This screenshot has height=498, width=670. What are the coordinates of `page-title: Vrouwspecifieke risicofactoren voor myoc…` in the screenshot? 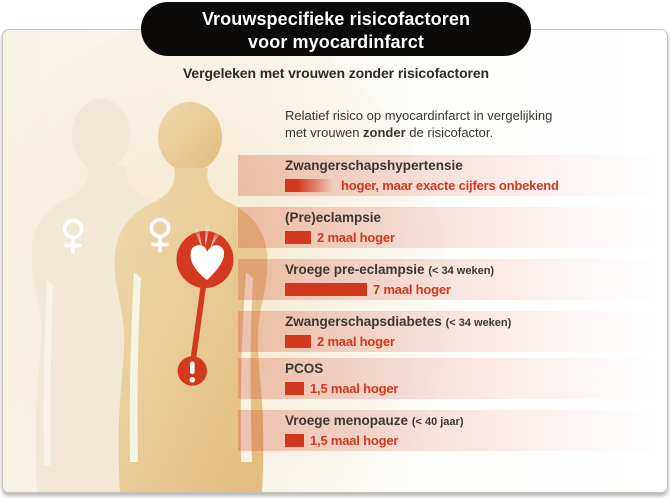 It's located at (336, 29).